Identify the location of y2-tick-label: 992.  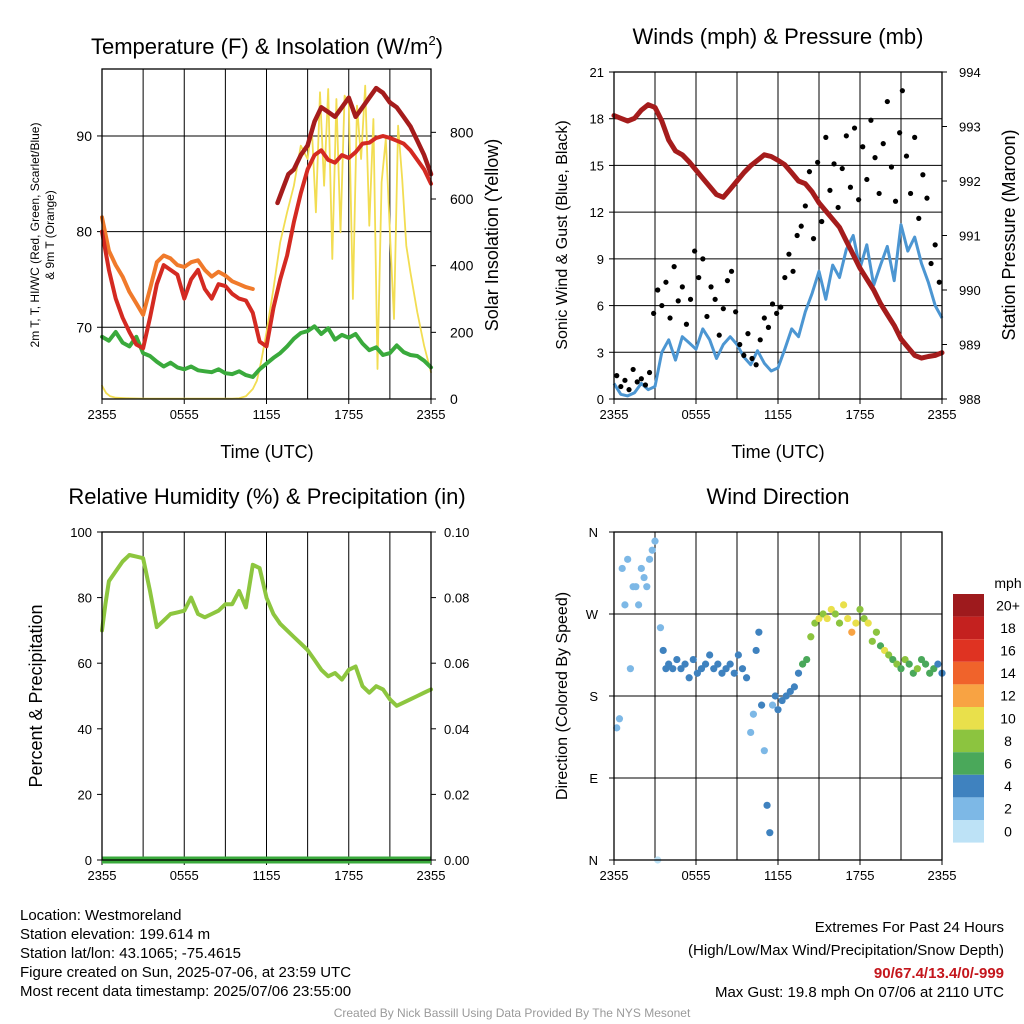
(970, 181).